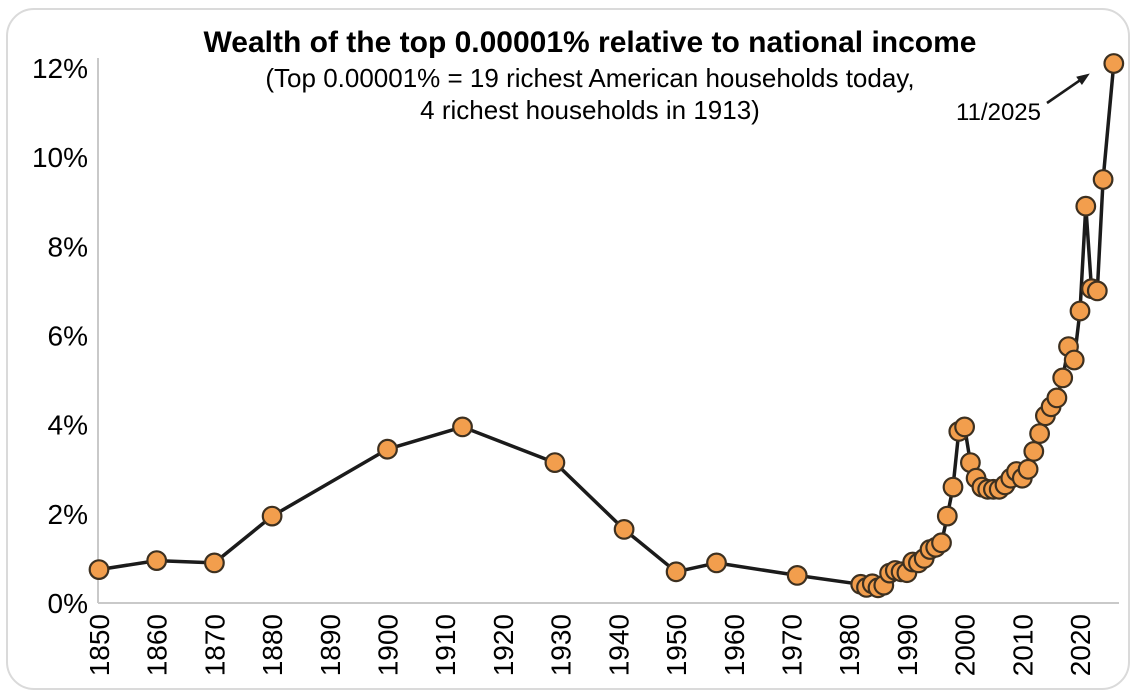  I want to click on y-axis-tick-label: 10%, so click(60, 157).